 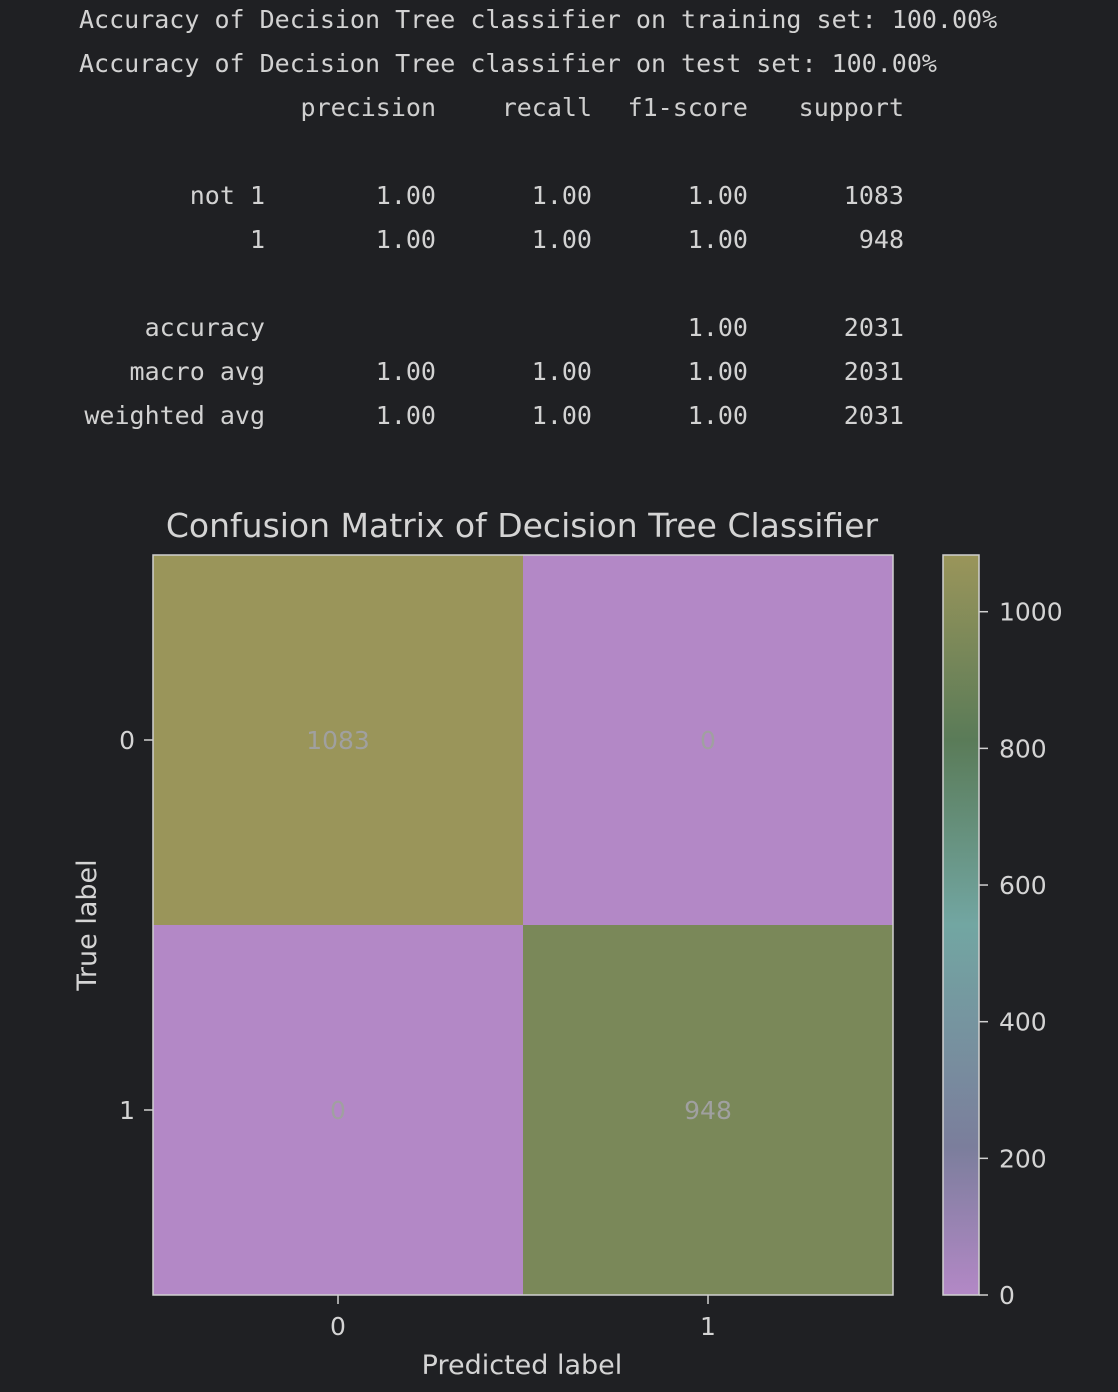 What do you see at coordinates (1023, 885) in the screenshot?
I see `colorbar-tick-label: 600` at bounding box center [1023, 885].